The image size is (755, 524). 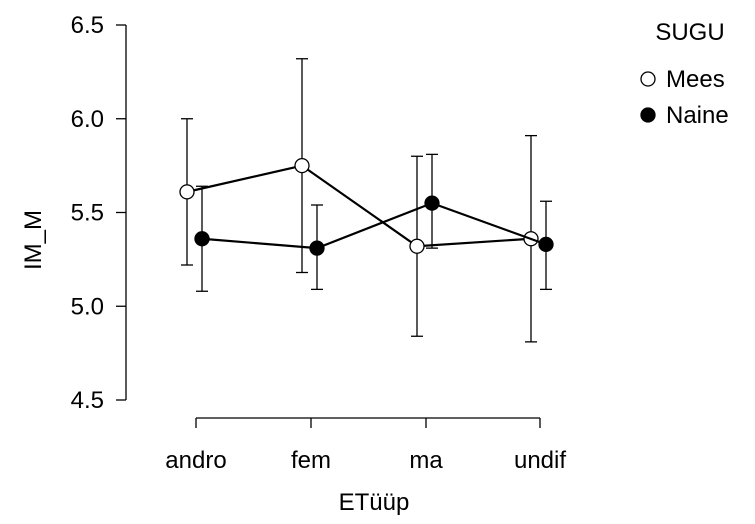 I want to click on series-line-group-mees, so click(x=359, y=206).